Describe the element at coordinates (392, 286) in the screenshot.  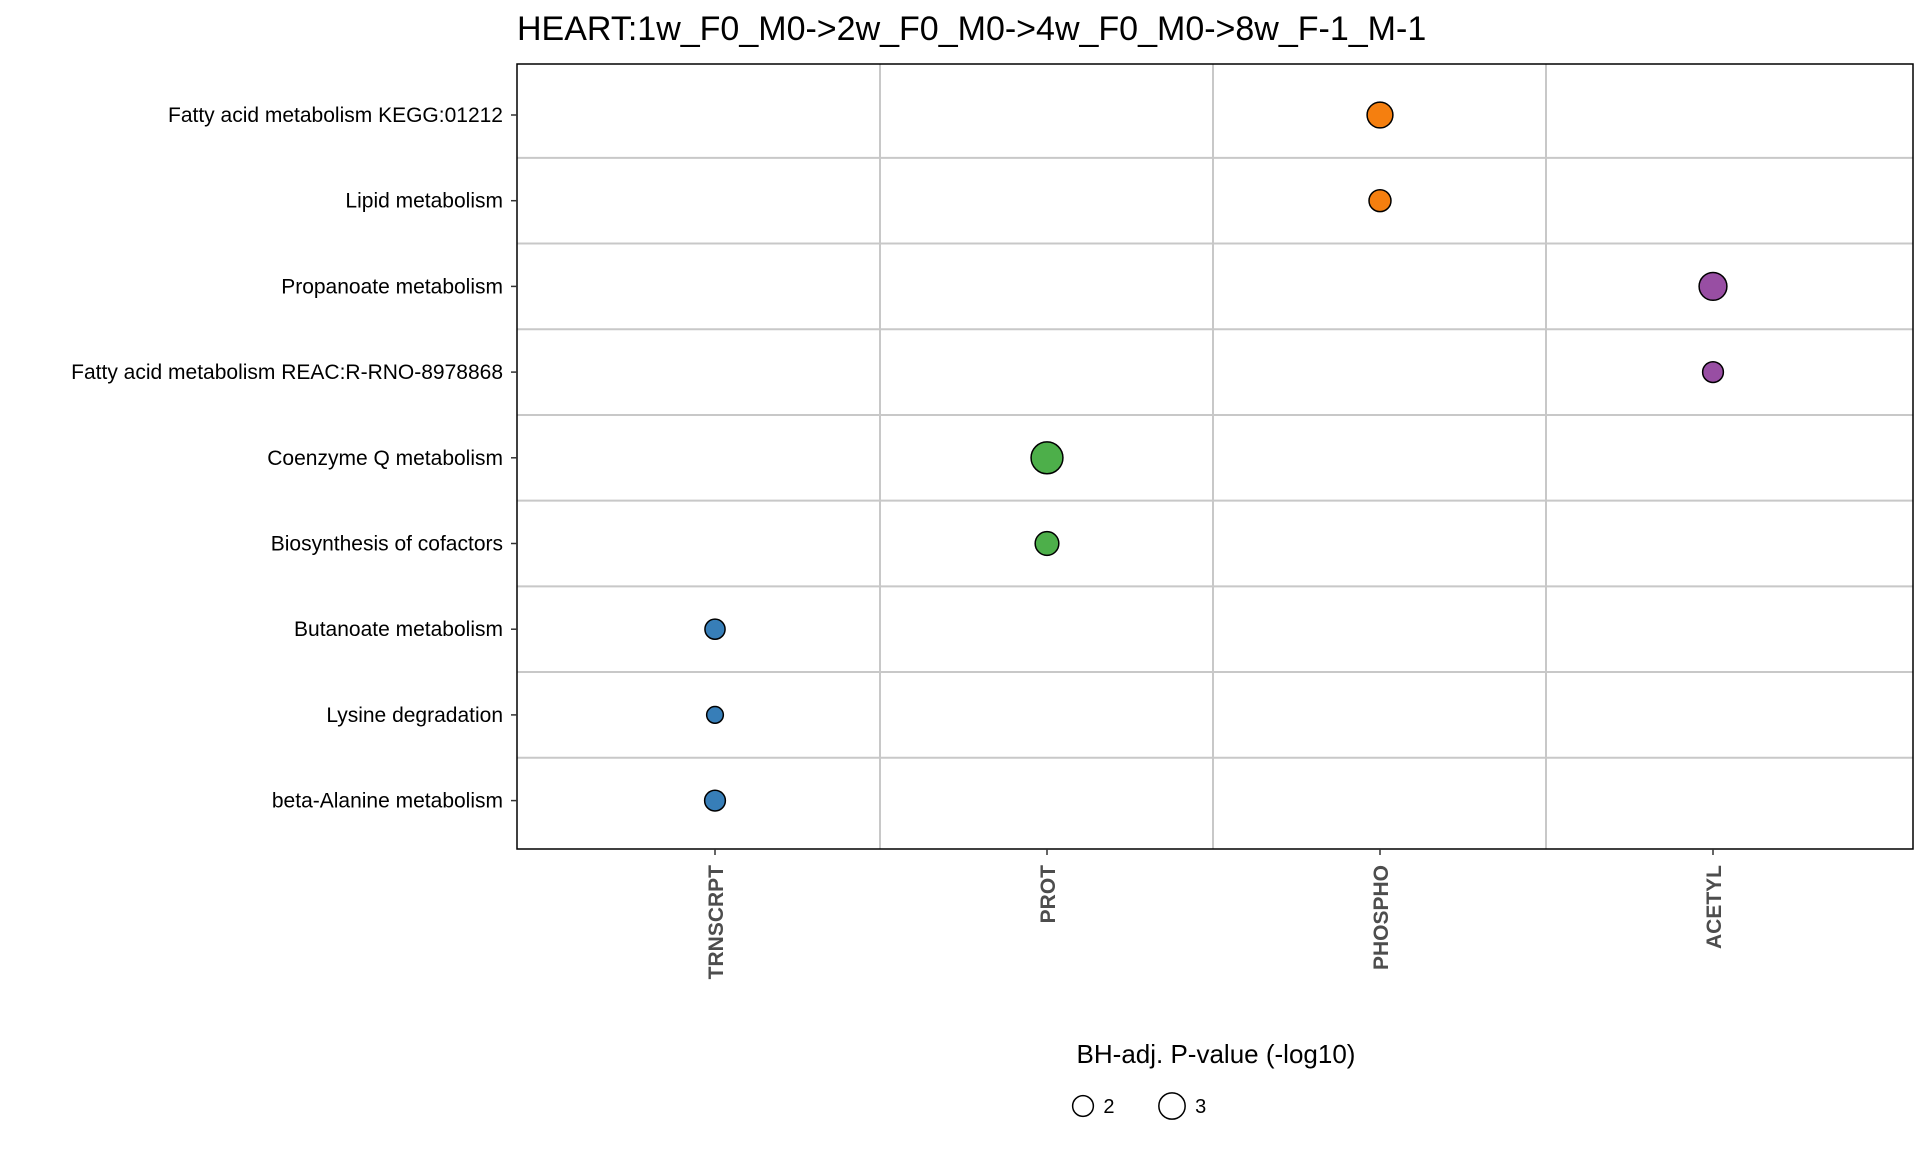
I see `y-tick-label: Propanoate metabolism` at that location.